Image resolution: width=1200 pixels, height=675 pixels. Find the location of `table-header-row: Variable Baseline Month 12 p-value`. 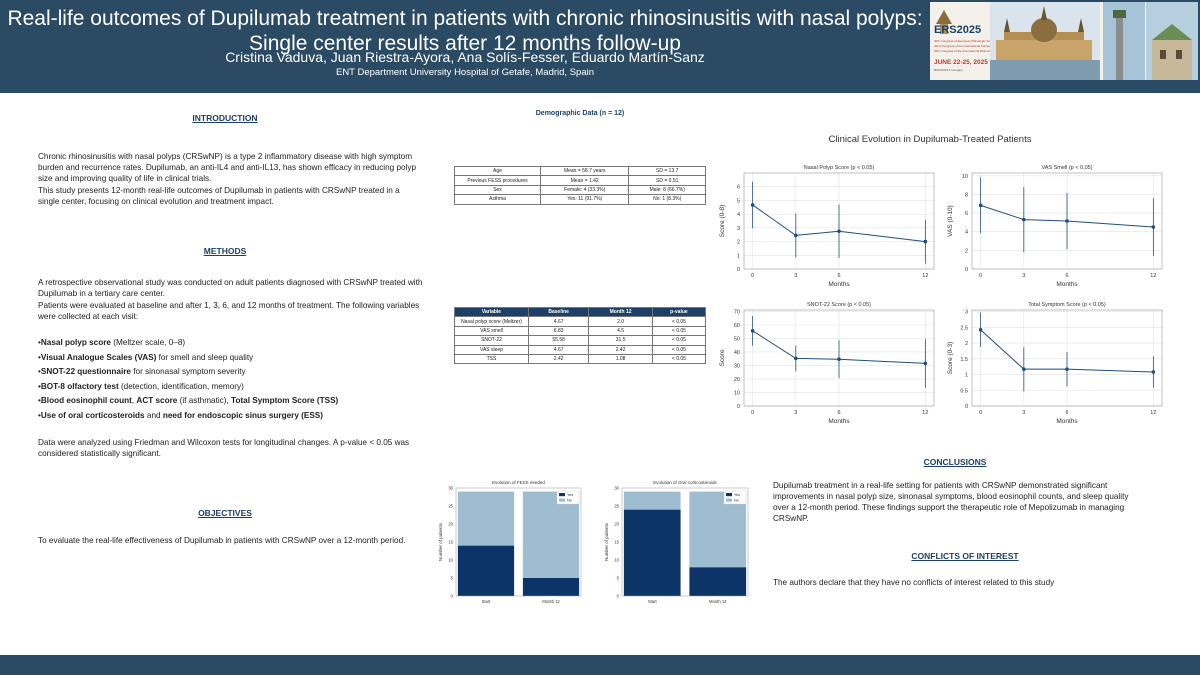

table-header-row: Variable Baseline Month 12 p-value is located at coordinates (580, 312).